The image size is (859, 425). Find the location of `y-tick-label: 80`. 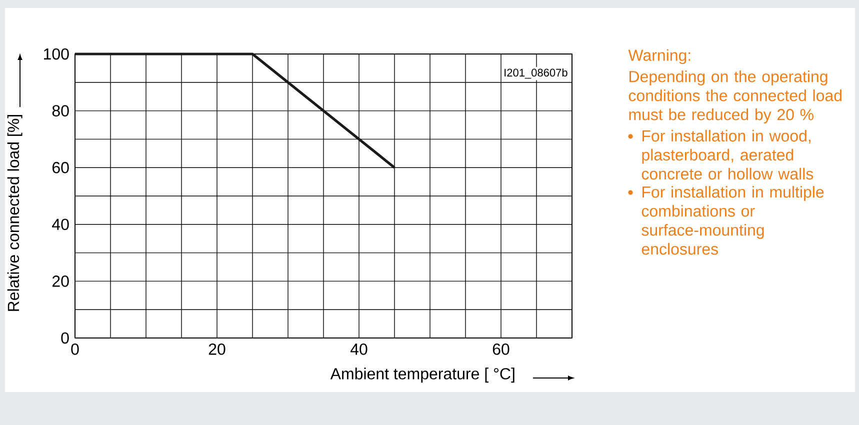

y-tick-label: 80 is located at coordinates (60, 110).